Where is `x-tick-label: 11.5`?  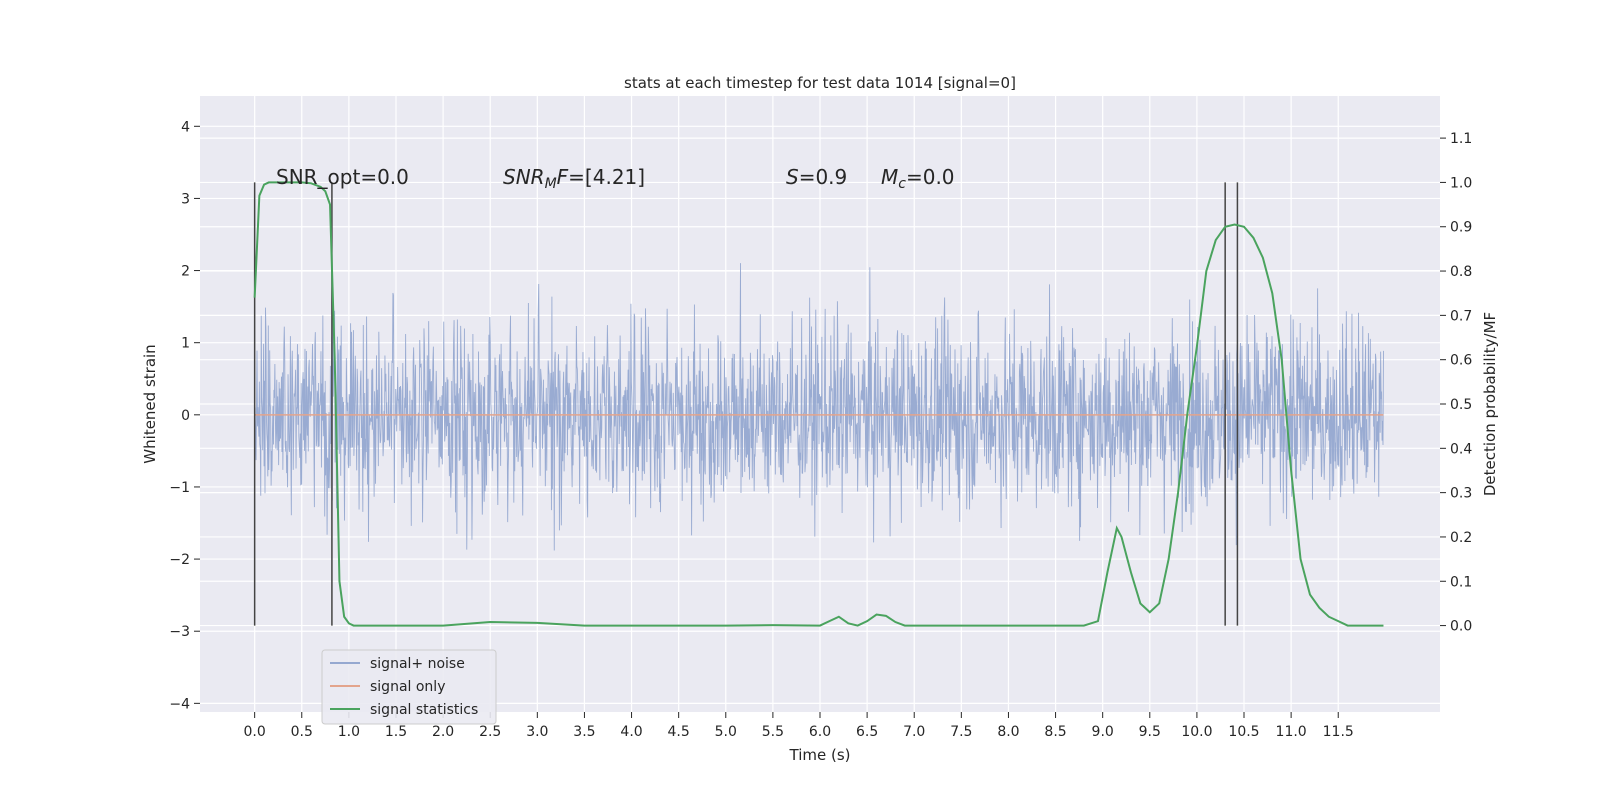
x-tick-label: 11.5 is located at coordinates (1338, 732).